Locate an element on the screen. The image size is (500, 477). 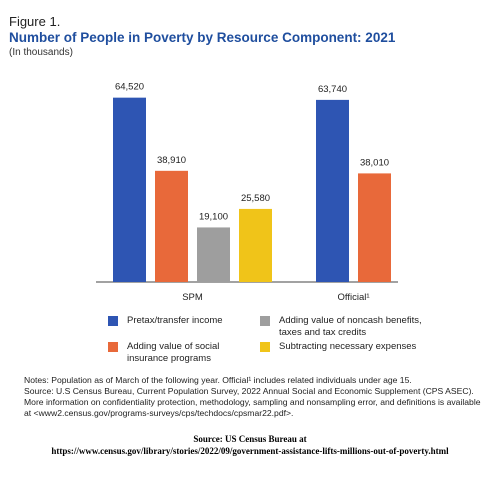
legend-item-pretax: Pretax/transfer income is located at coordinates (205, 321).